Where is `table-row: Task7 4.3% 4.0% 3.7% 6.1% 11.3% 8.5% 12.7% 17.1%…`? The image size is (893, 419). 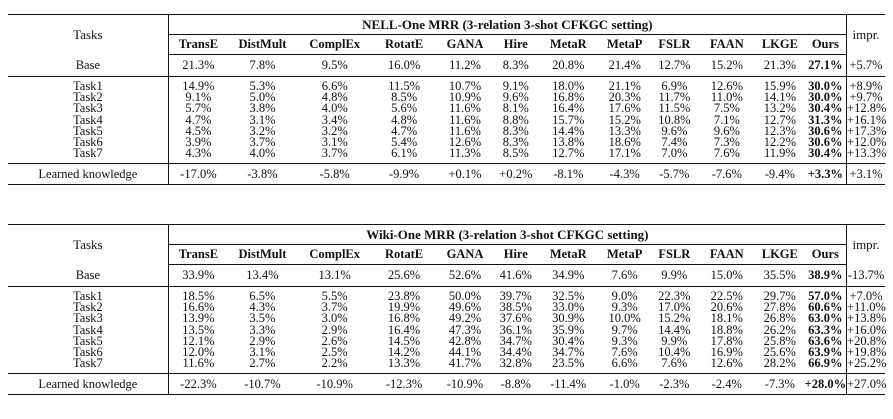 table-row: Task7 4.3% 4.0% 3.7% 6.1% 11.3% 8.5% 12.7% 17.1%… is located at coordinates (447, 155).